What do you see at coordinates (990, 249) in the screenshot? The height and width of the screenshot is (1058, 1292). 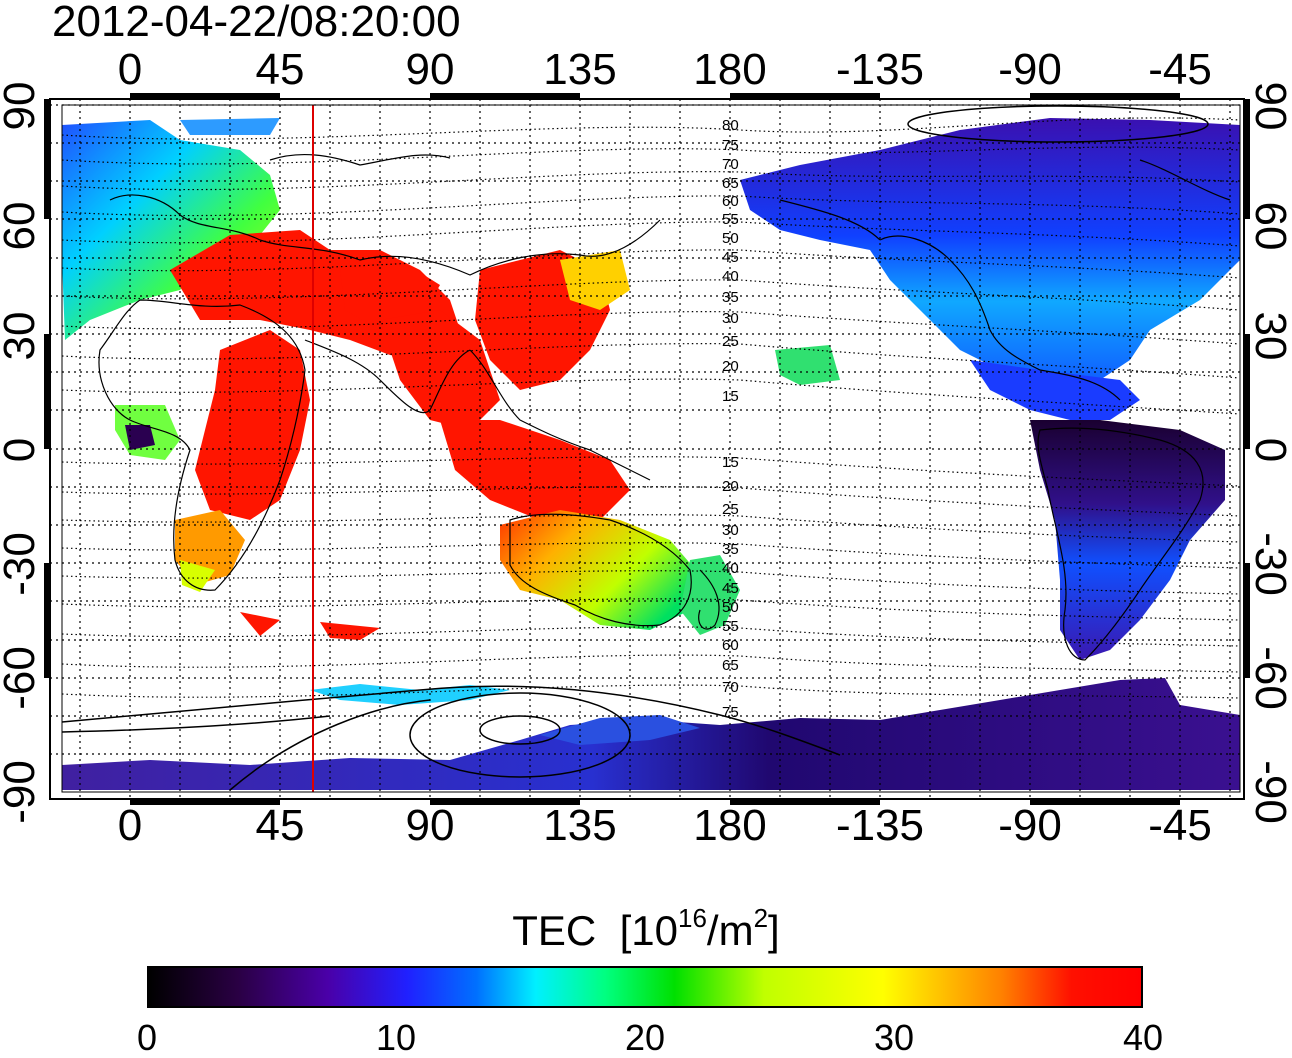 I see `tec-patch-north-america` at bounding box center [990, 249].